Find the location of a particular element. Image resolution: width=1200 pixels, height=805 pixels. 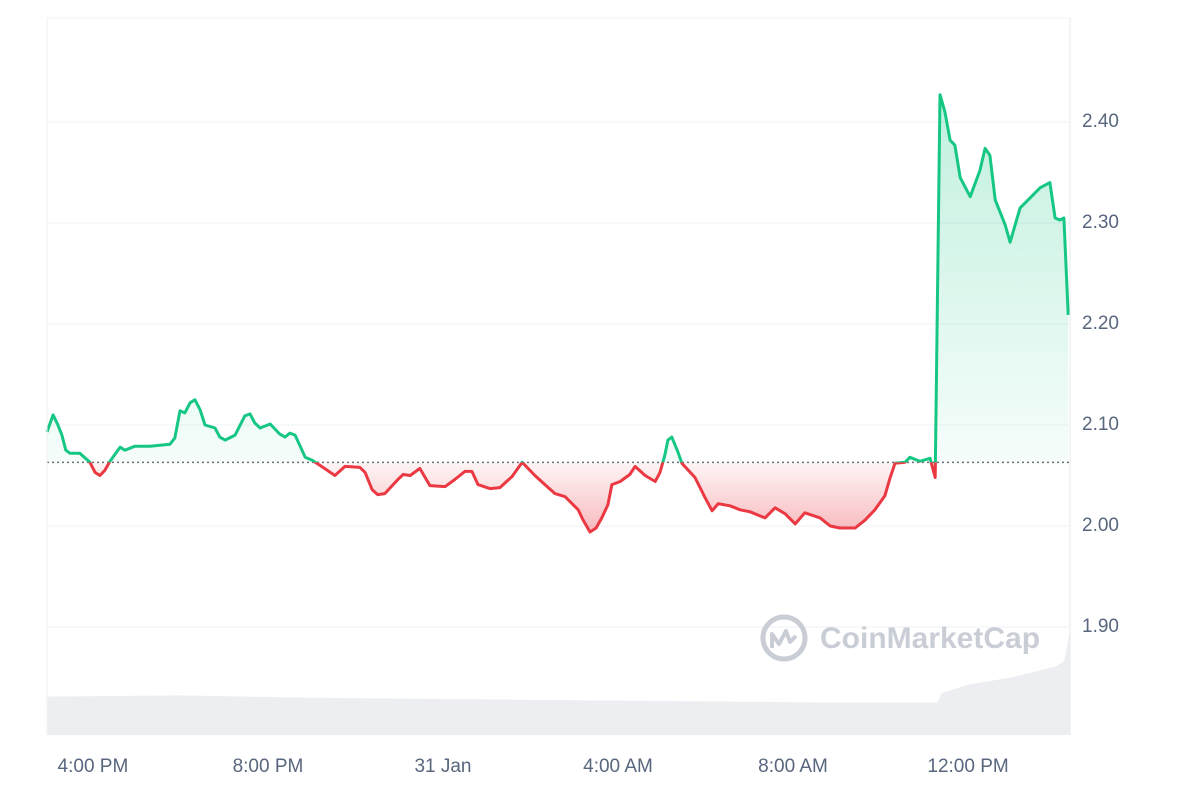

x-tick-label: 4:00 PM is located at coordinates (93, 766).